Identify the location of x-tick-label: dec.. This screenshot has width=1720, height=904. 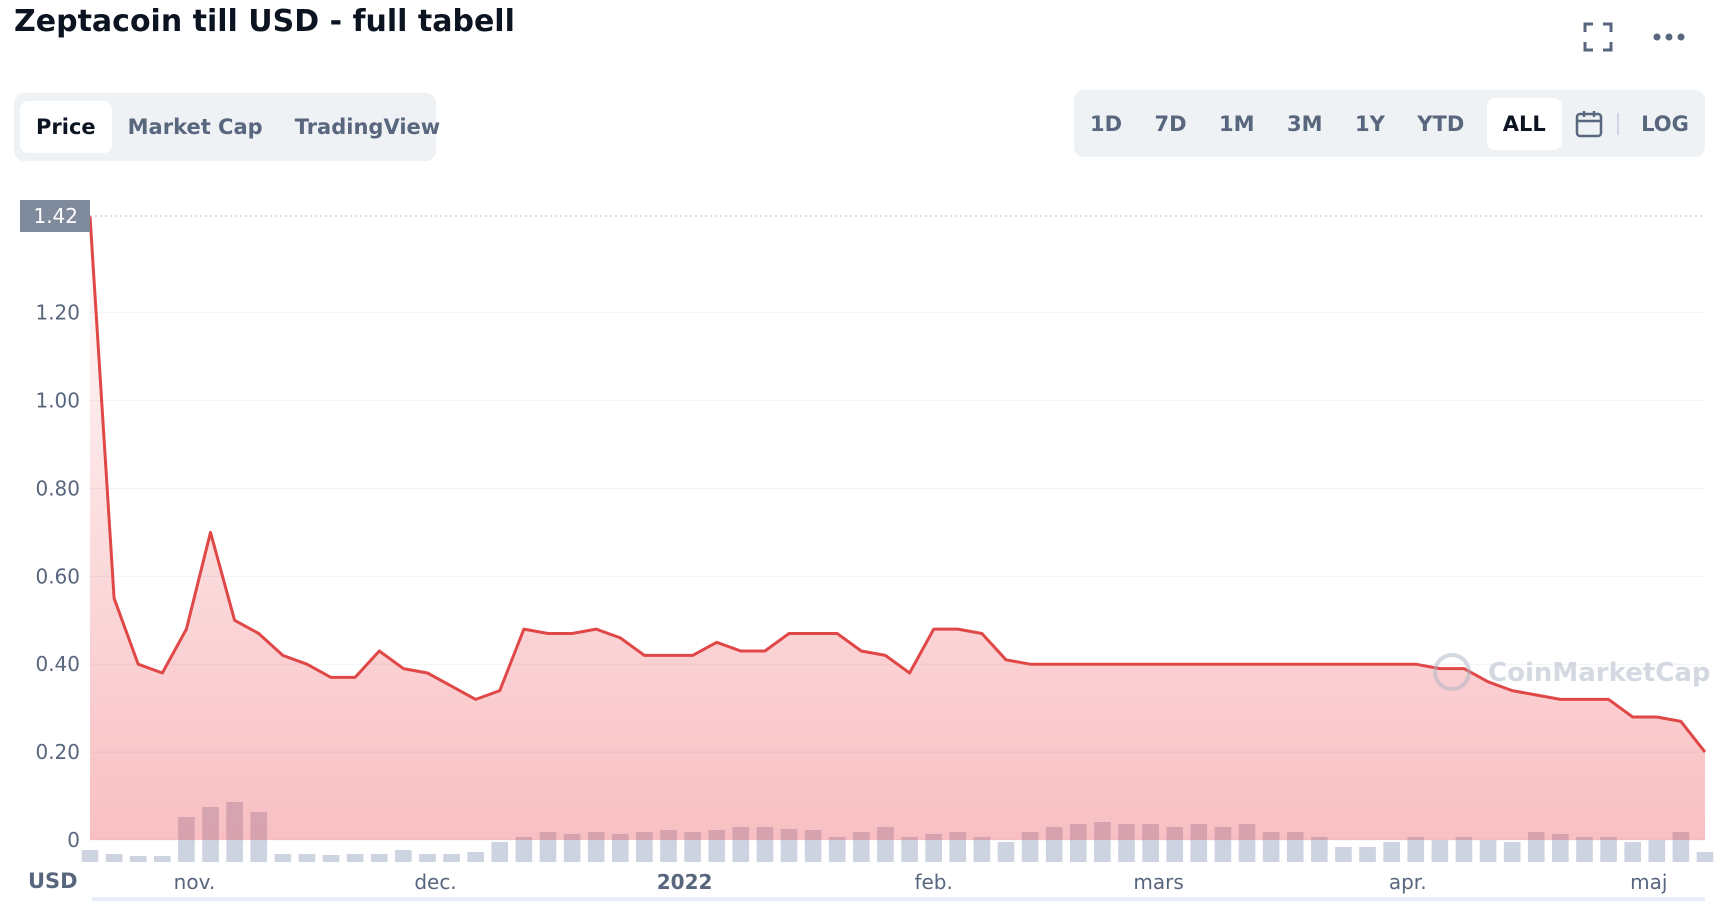
(435, 882).